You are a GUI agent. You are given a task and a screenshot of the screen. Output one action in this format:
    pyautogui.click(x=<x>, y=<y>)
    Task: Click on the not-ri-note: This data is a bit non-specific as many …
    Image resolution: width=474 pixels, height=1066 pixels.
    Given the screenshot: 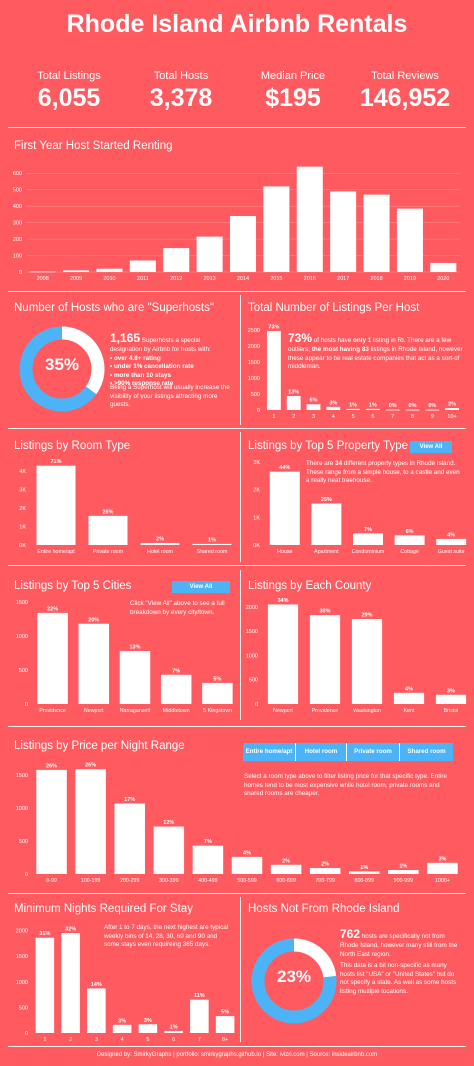 What is the action you would take?
    pyautogui.click(x=398, y=978)
    